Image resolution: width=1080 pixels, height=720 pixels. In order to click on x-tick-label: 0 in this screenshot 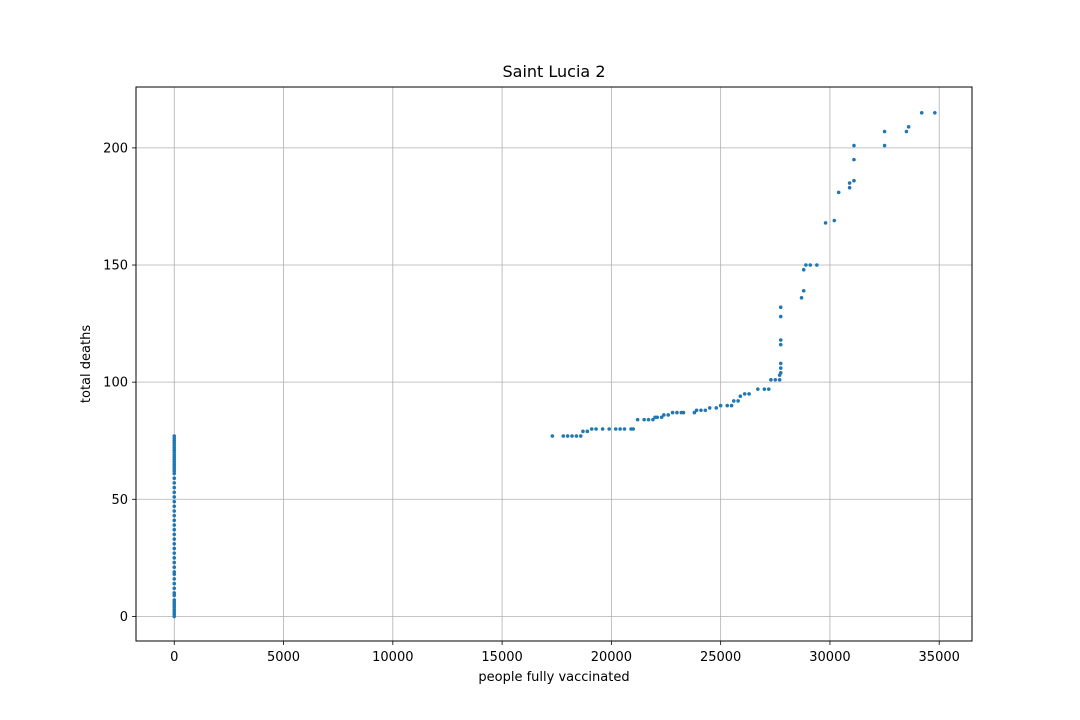, I will do `click(174, 657)`.